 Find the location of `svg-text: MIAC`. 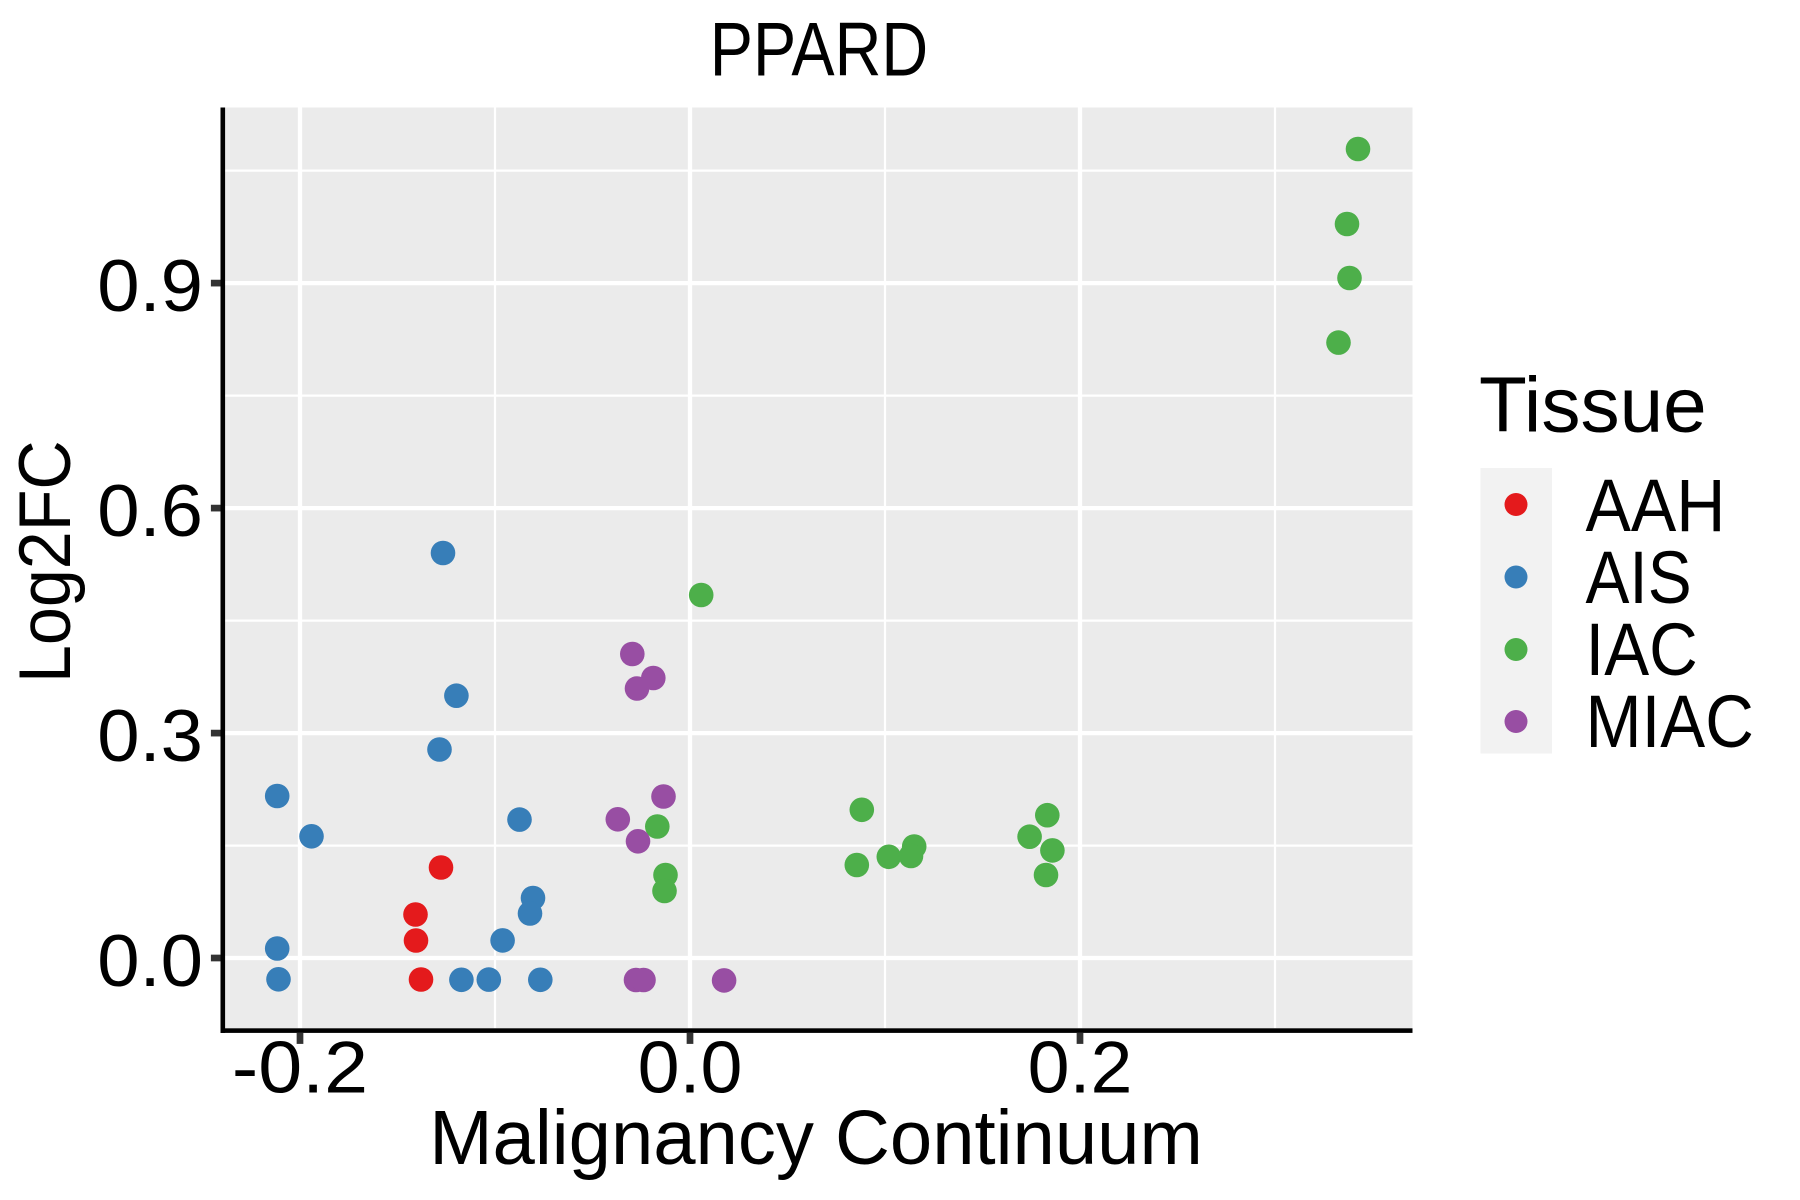

svg-text: MIAC is located at coordinates (1670, 721).